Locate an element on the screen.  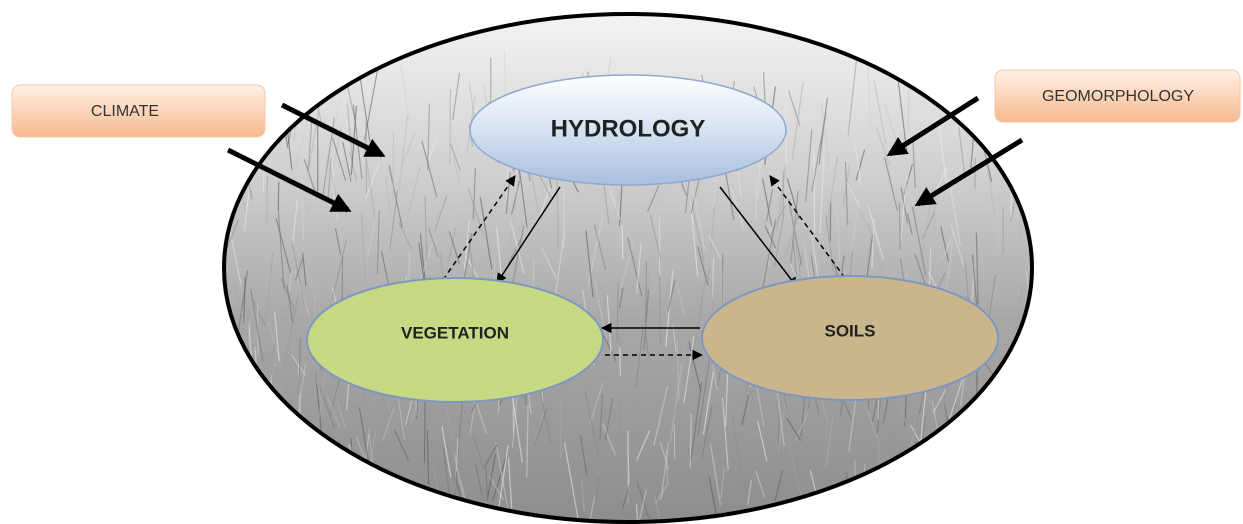
dashed-arrow is located at coordinates (807, 227).